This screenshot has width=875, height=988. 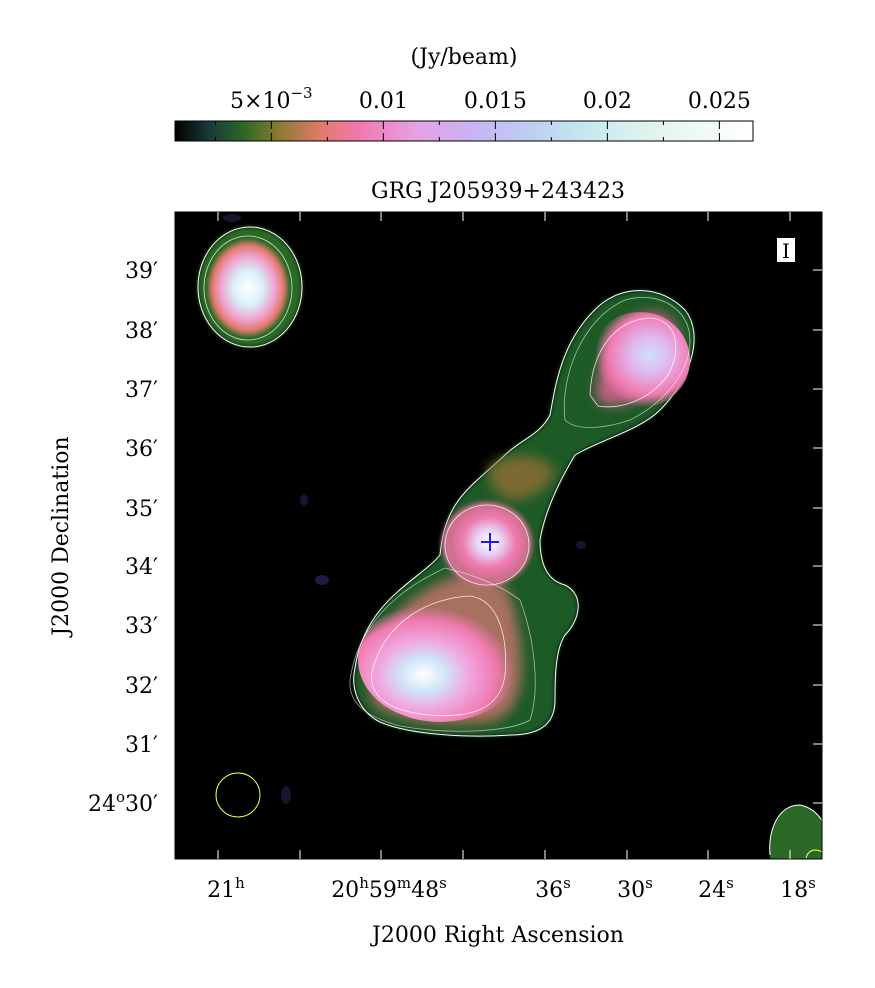 I want to click on dec-tick-label: 33′, so click(x=141, y=626).